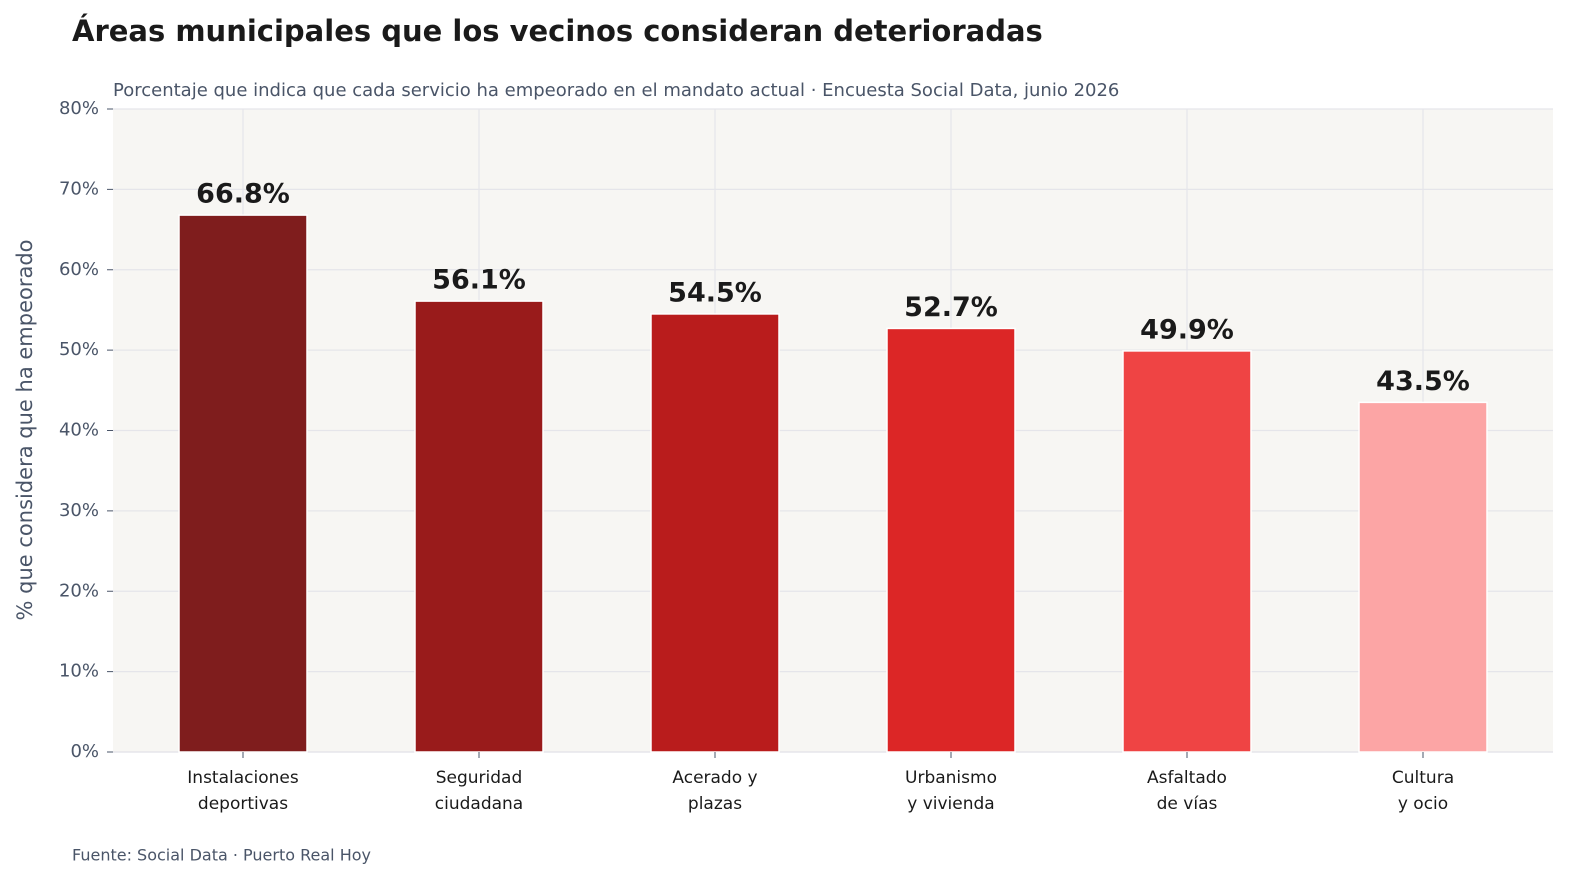 This screenshot has height=889, width=1584. What do you see at coordinates (79, 510) in the screenshot?
I see `y-tick-label: 30%` at bounding box center [79, 510].